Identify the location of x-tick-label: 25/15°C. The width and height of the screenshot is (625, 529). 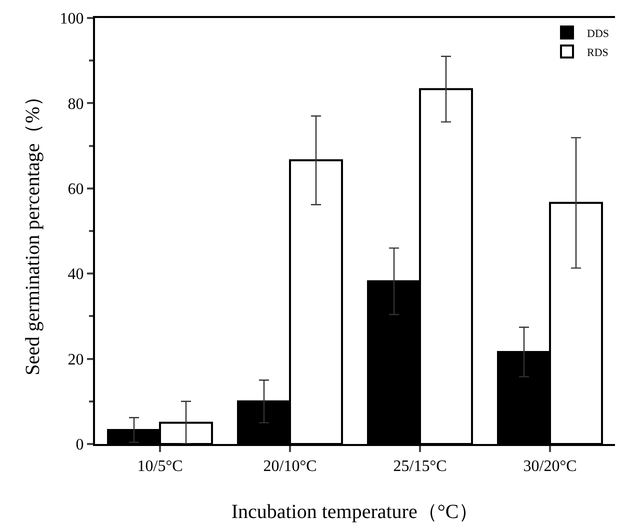
(420, 467).